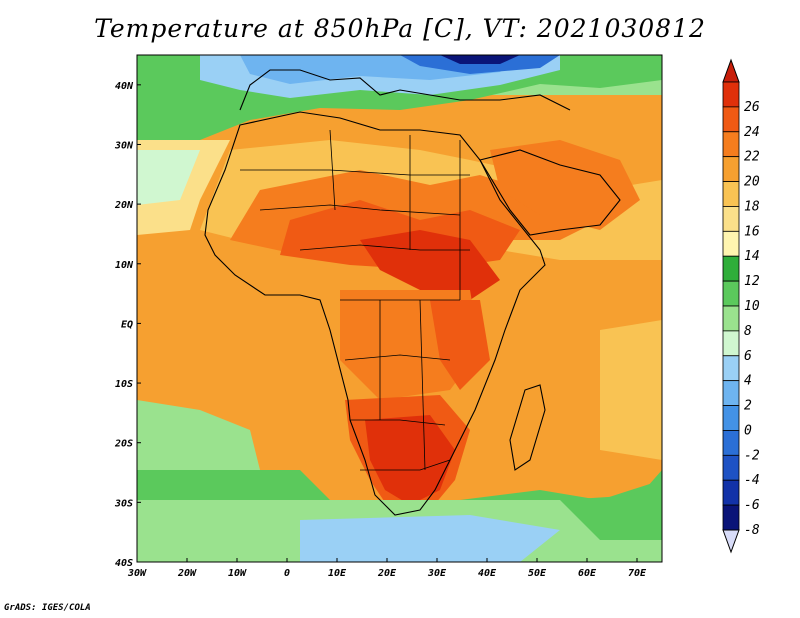 Image resolution: width=800 pixels, height=618 pixels. What do you see at coordinates (405, 90) in the screenshot?
I see `europe-coastline` at bounding box center [405, 90].